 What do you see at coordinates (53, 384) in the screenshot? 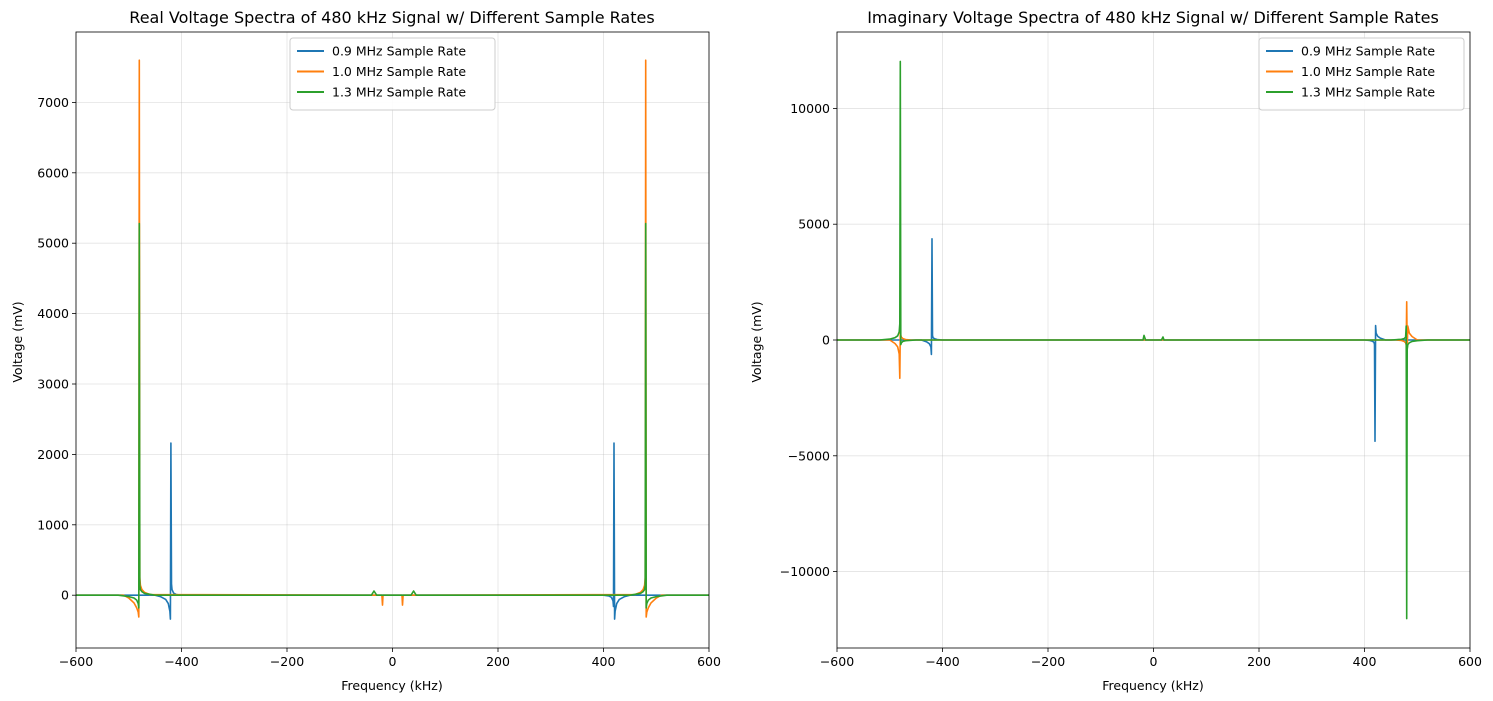
I see `y-tick-label: 3000` at bounding box center [53, 384].